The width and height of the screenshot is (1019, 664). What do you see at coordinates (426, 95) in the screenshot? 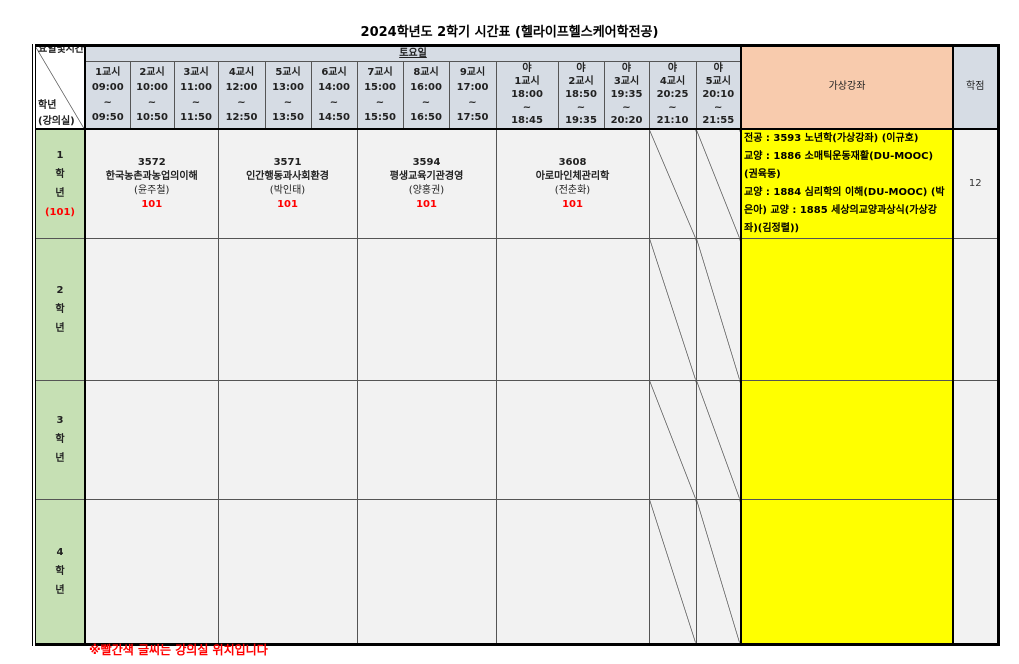
I see `period-header: 8교시 16:00 ~16:50` at bounding box center [426, 95].